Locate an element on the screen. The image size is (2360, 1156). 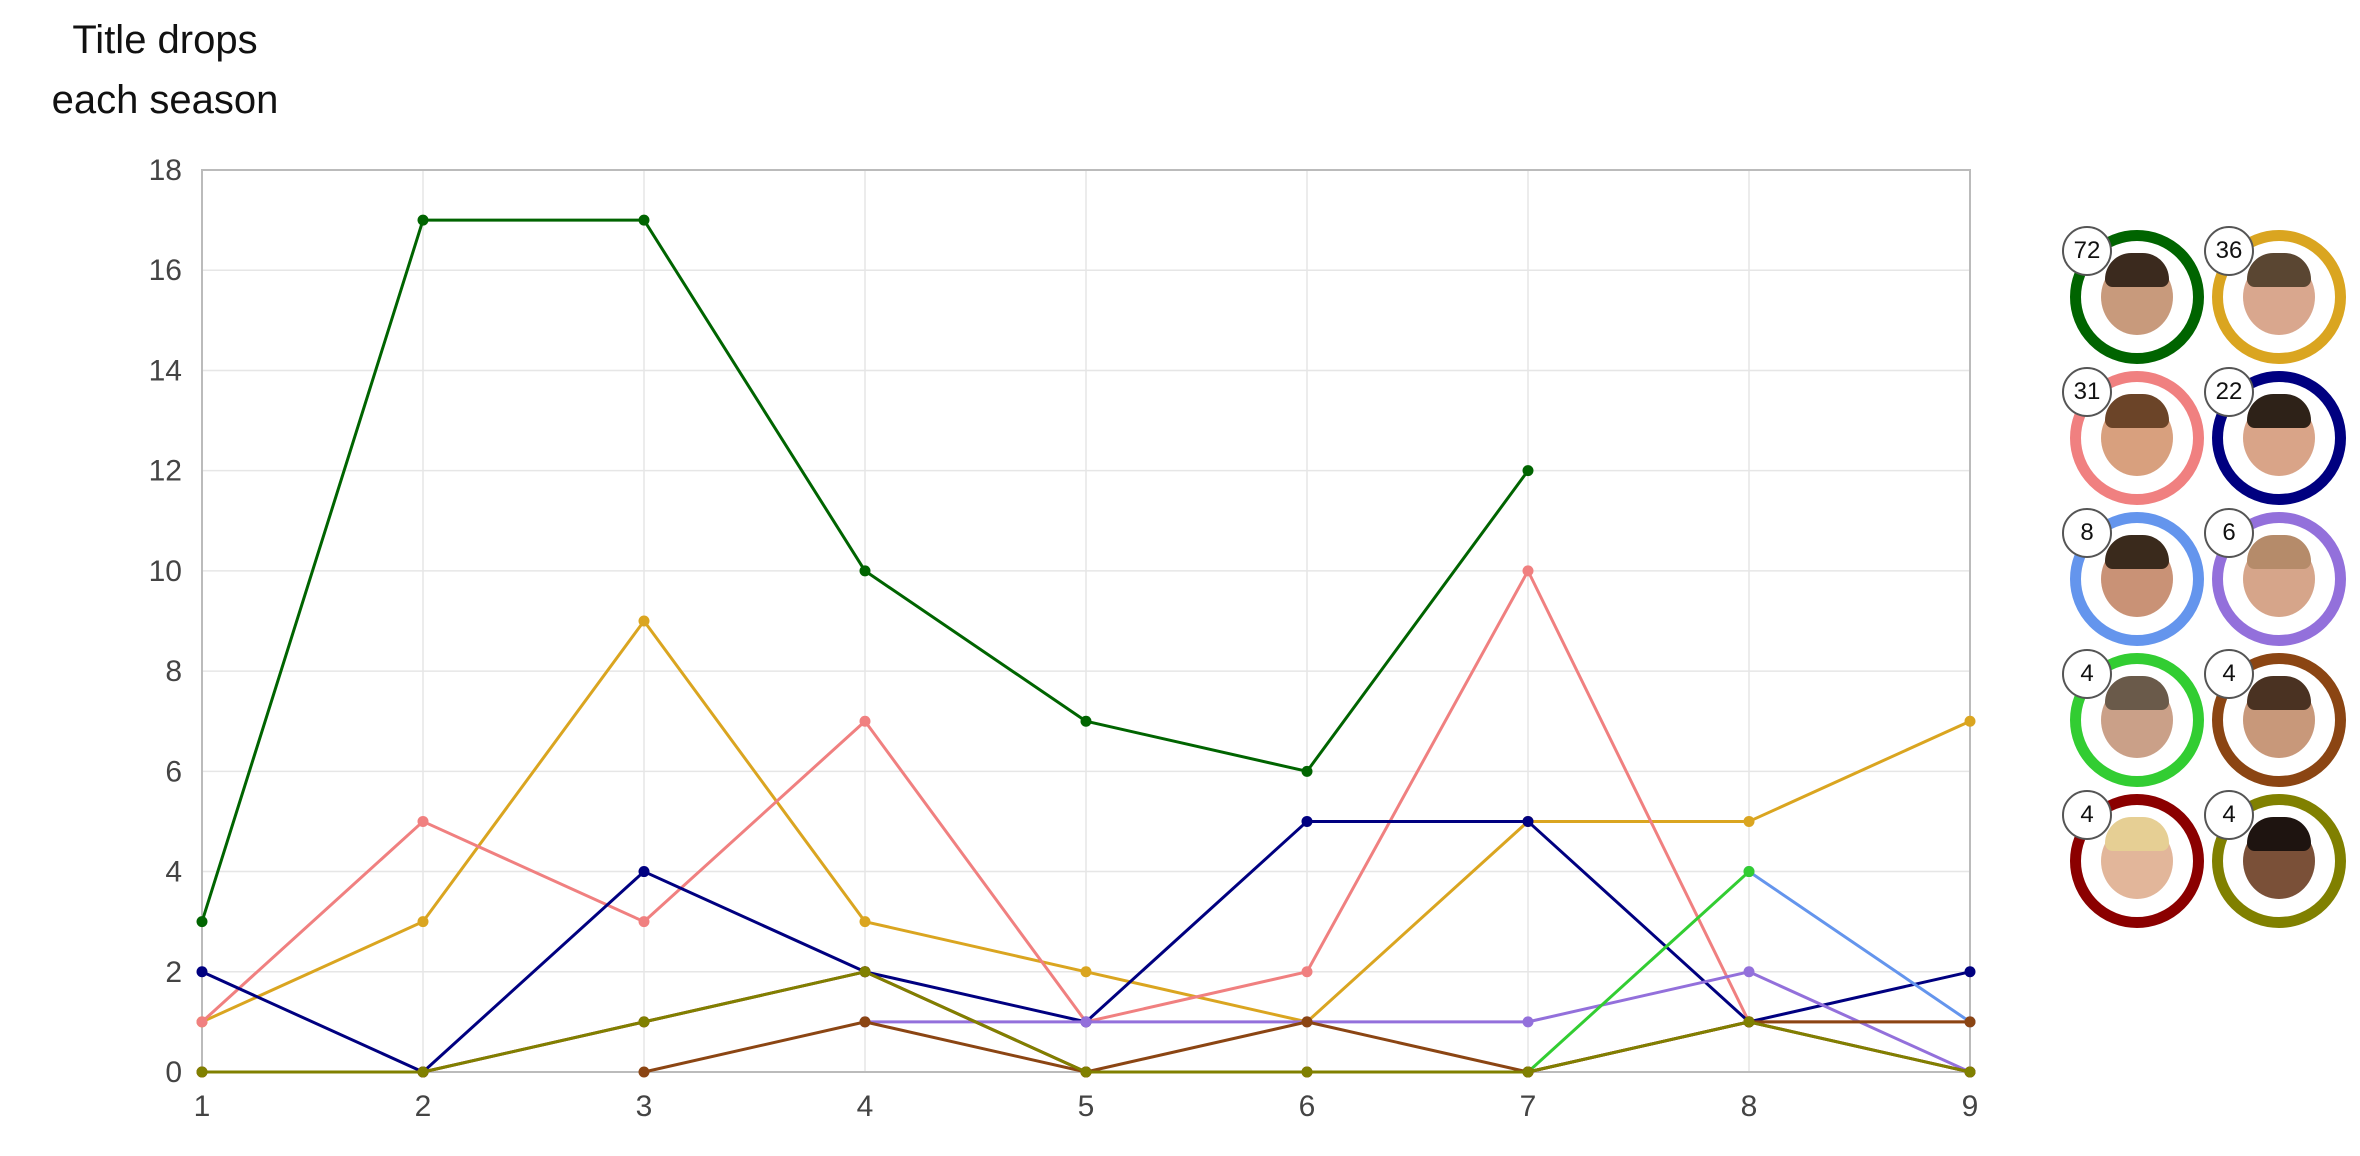
legend-count-badge: 36 is located at coordinates (2229, 251).